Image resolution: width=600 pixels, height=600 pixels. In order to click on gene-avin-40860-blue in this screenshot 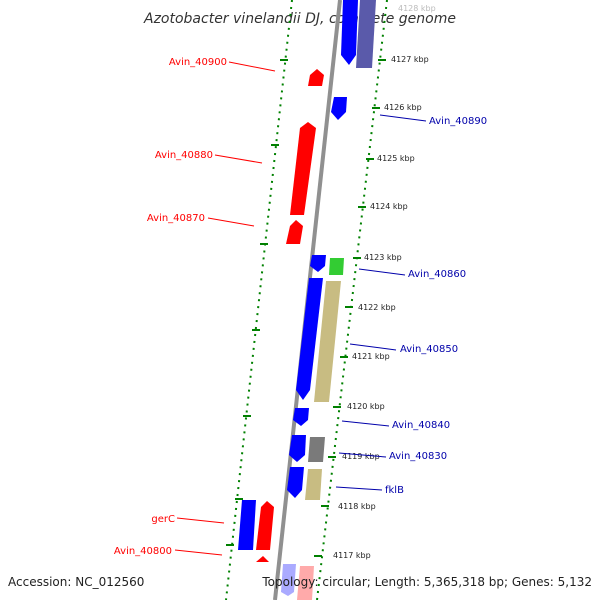, I will do `click(318, 263)`.